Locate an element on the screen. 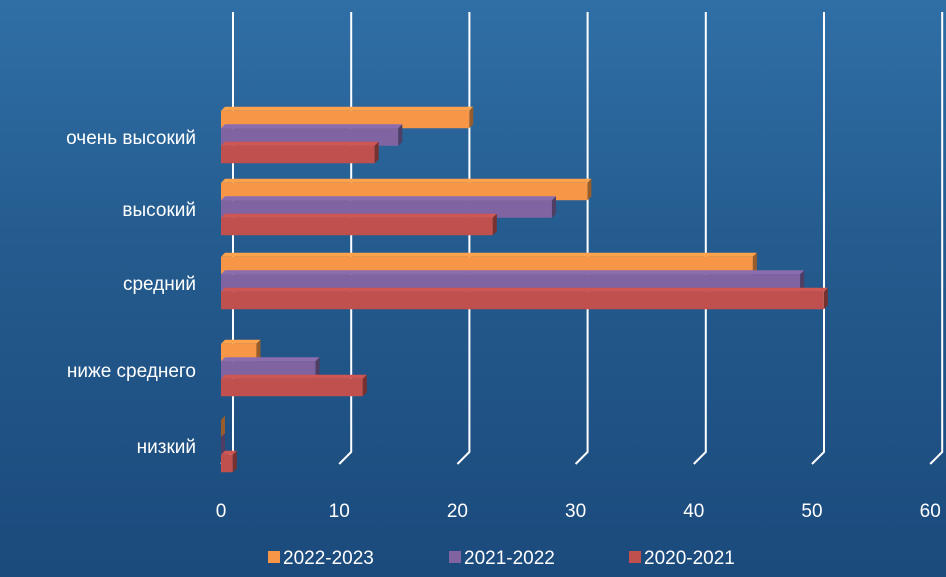  x-tick-label: 50 is located at coordinates (811, 511).